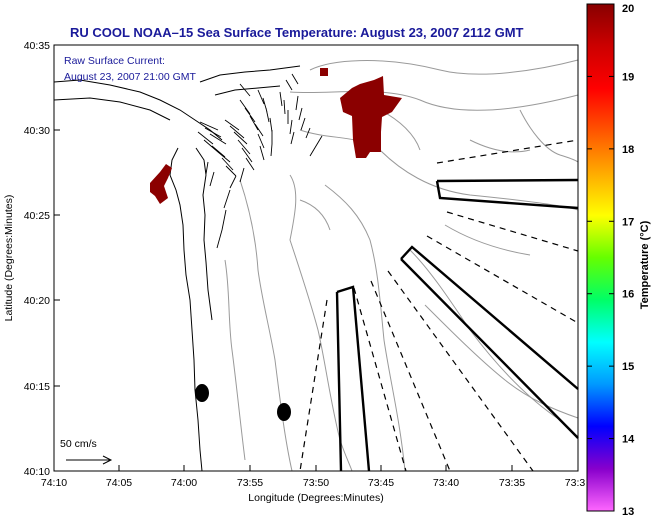 Image resolution: width=651 pixels, height=518 pixels. What do you see at coordinates (243, 402) in the screenshot?
I see `markers` at bounding box center [243, 402].